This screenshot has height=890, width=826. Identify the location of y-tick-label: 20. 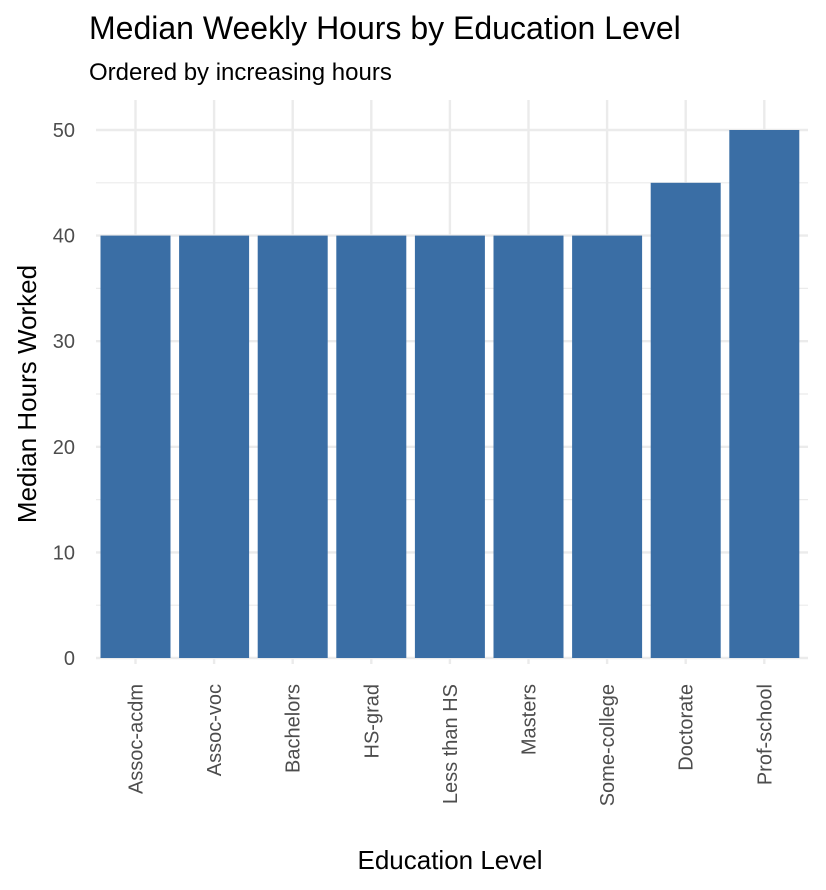
(64, 448).